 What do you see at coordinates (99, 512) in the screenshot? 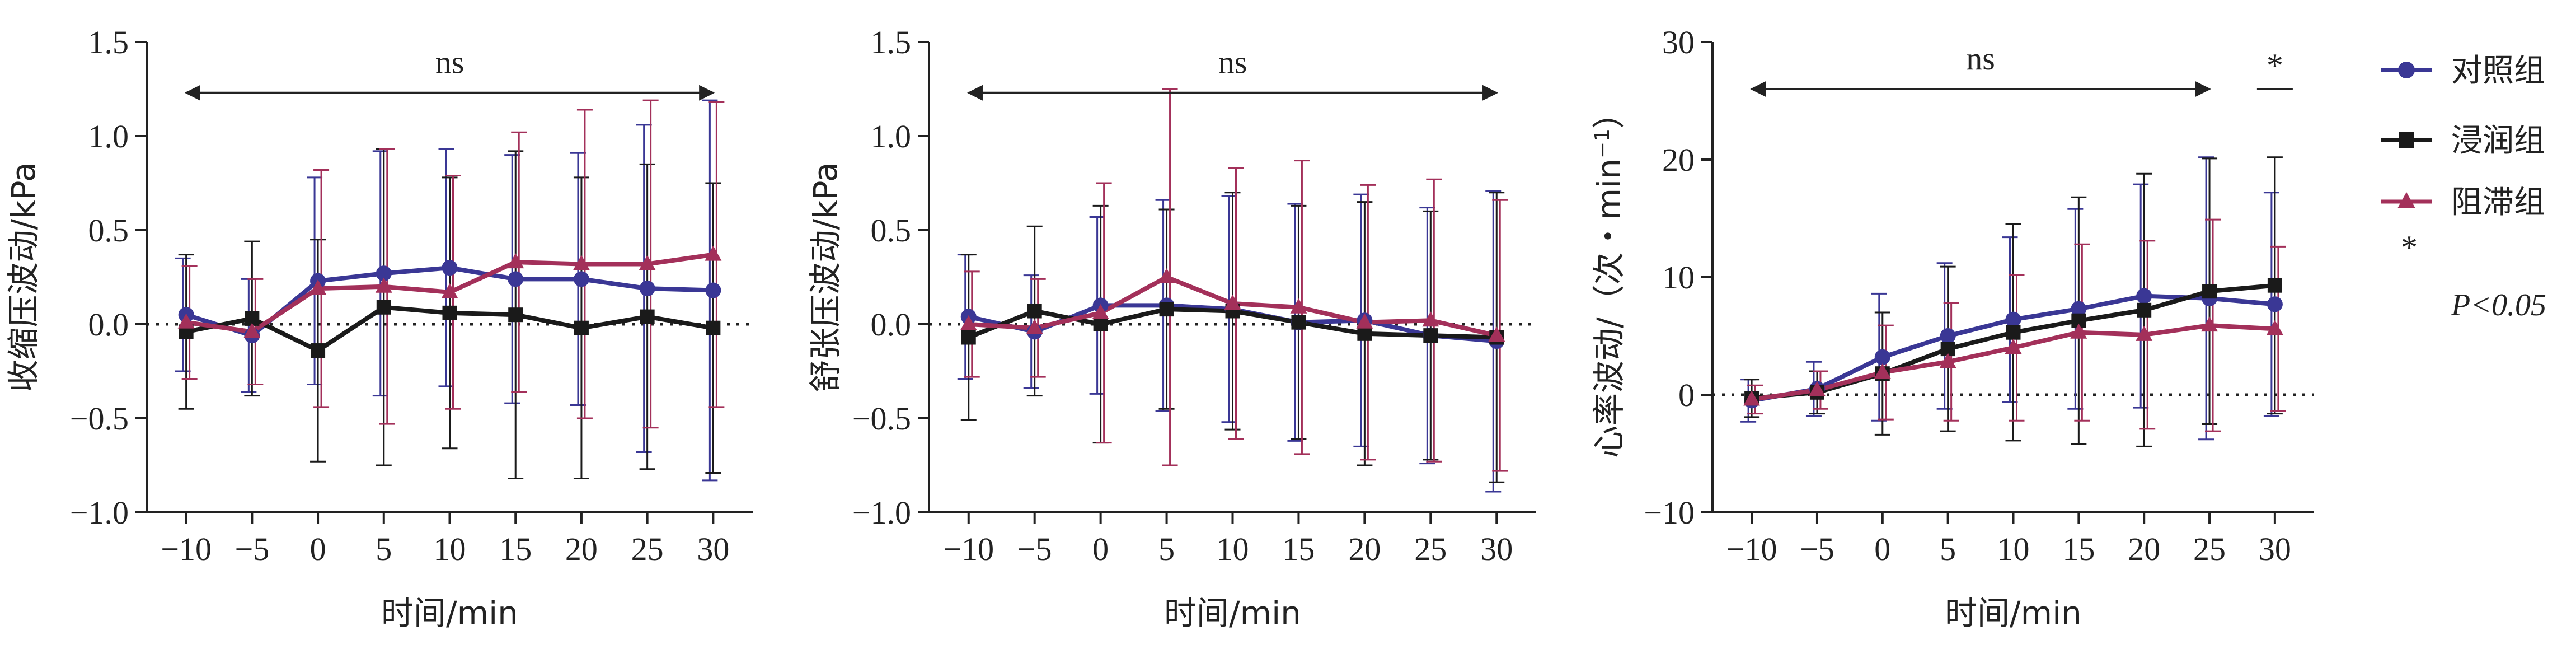
I see `y-tick-label: −1.0` at bounding box center [99, 512].